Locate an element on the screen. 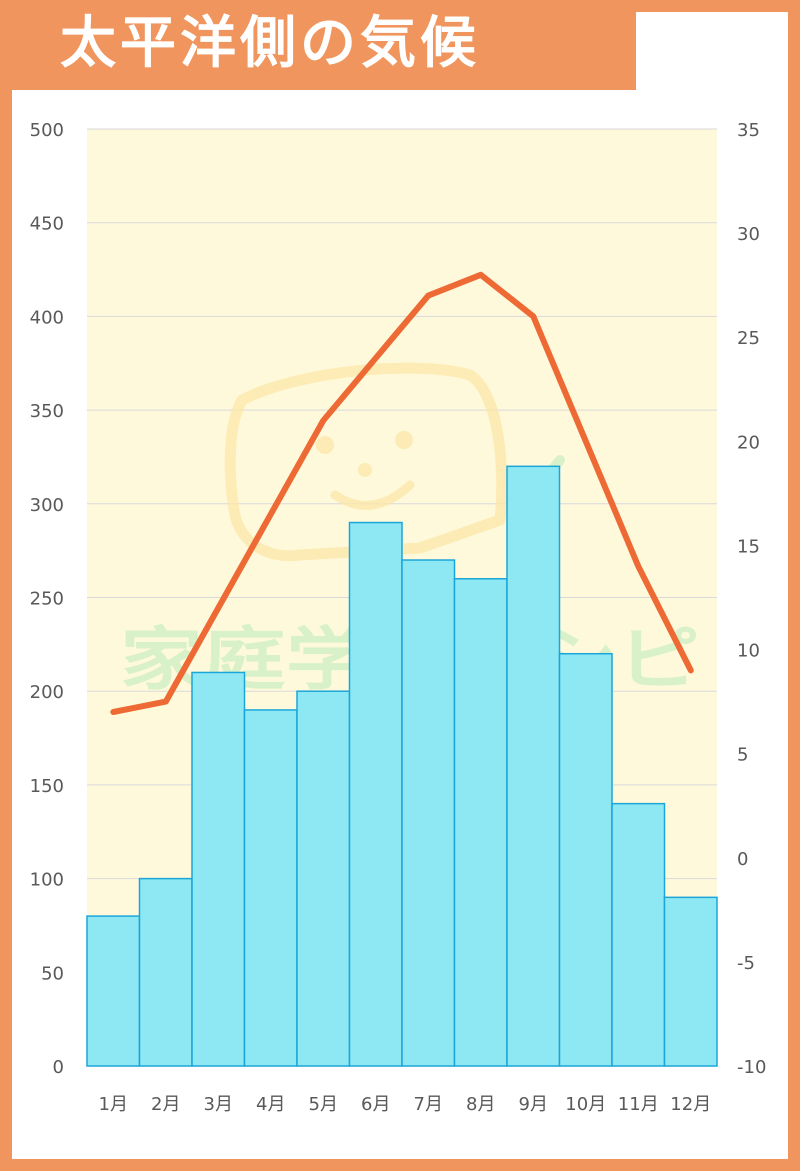 The width and height of the screenshot is (800, 1171). x-axis-tick-label: 3月 is located at coordinates (218, 1104).